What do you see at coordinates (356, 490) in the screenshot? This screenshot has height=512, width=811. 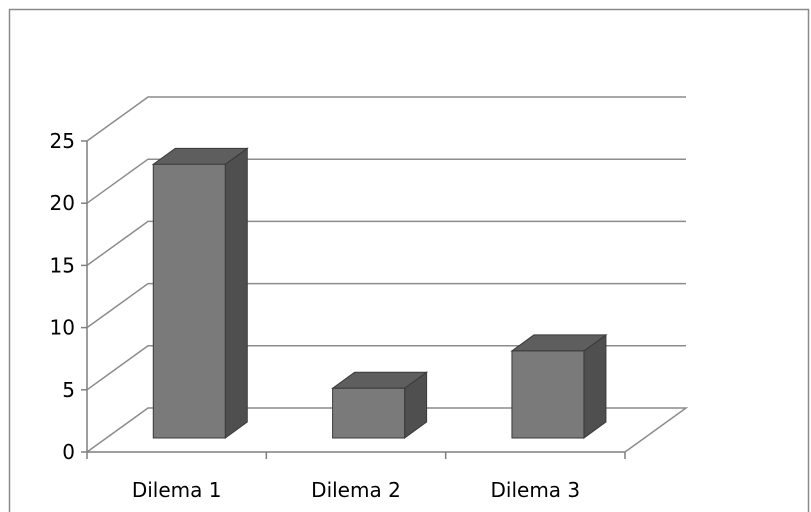 I see `x-category-label: Dilema 2` at bounding box center [356, 490].